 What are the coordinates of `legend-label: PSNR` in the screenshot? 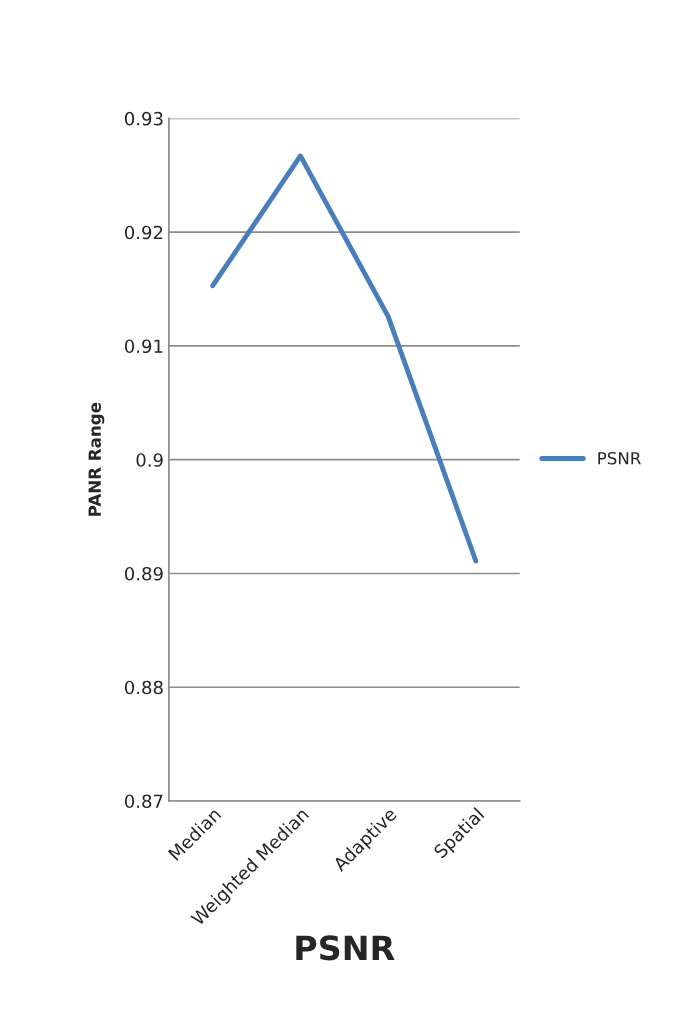 It's located at (619, 458).